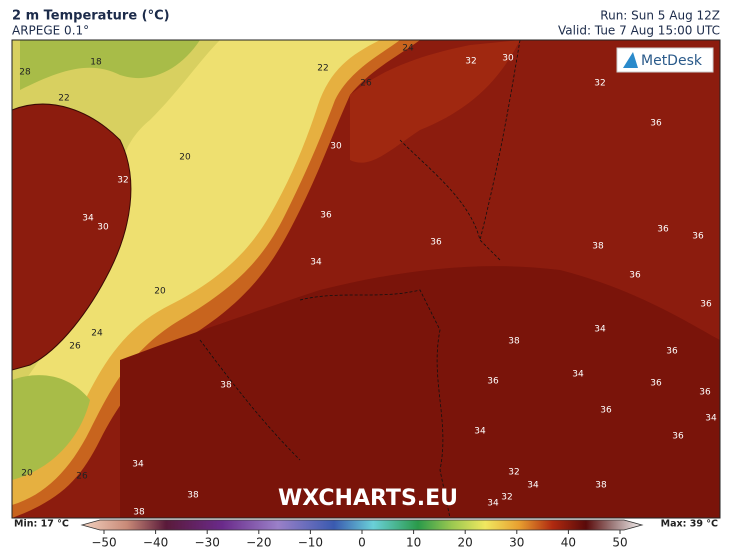 The height and width of the screenshot is (560, 732). Describe the element at coordinates (689, 524) in the screenshot. I see `max-label: Max: 39 °C` at that location.